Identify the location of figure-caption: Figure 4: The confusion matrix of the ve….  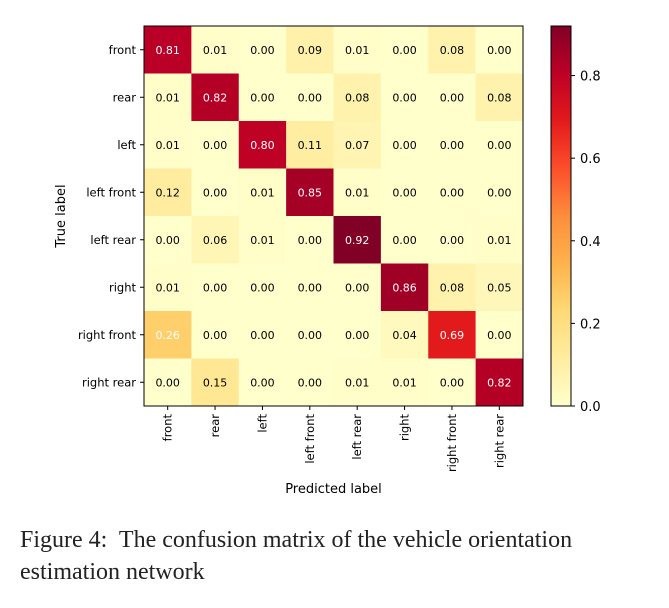
(335, 556).